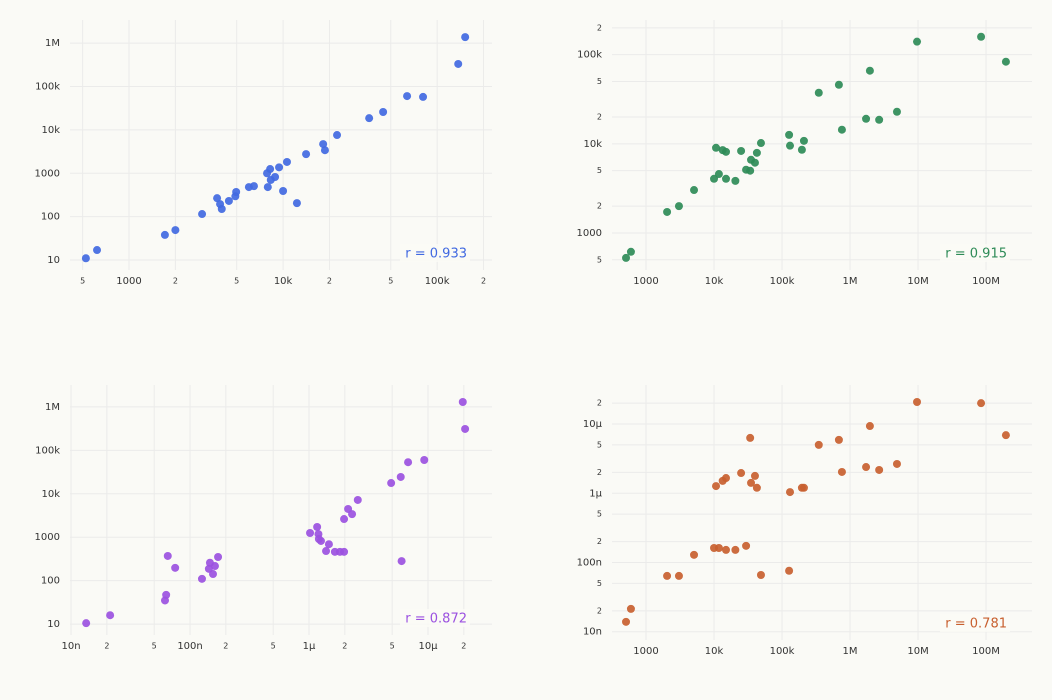  Describe the element at coordinates (71, 646) in the screenshot. I see `x-tick-label: 10n` at that location.